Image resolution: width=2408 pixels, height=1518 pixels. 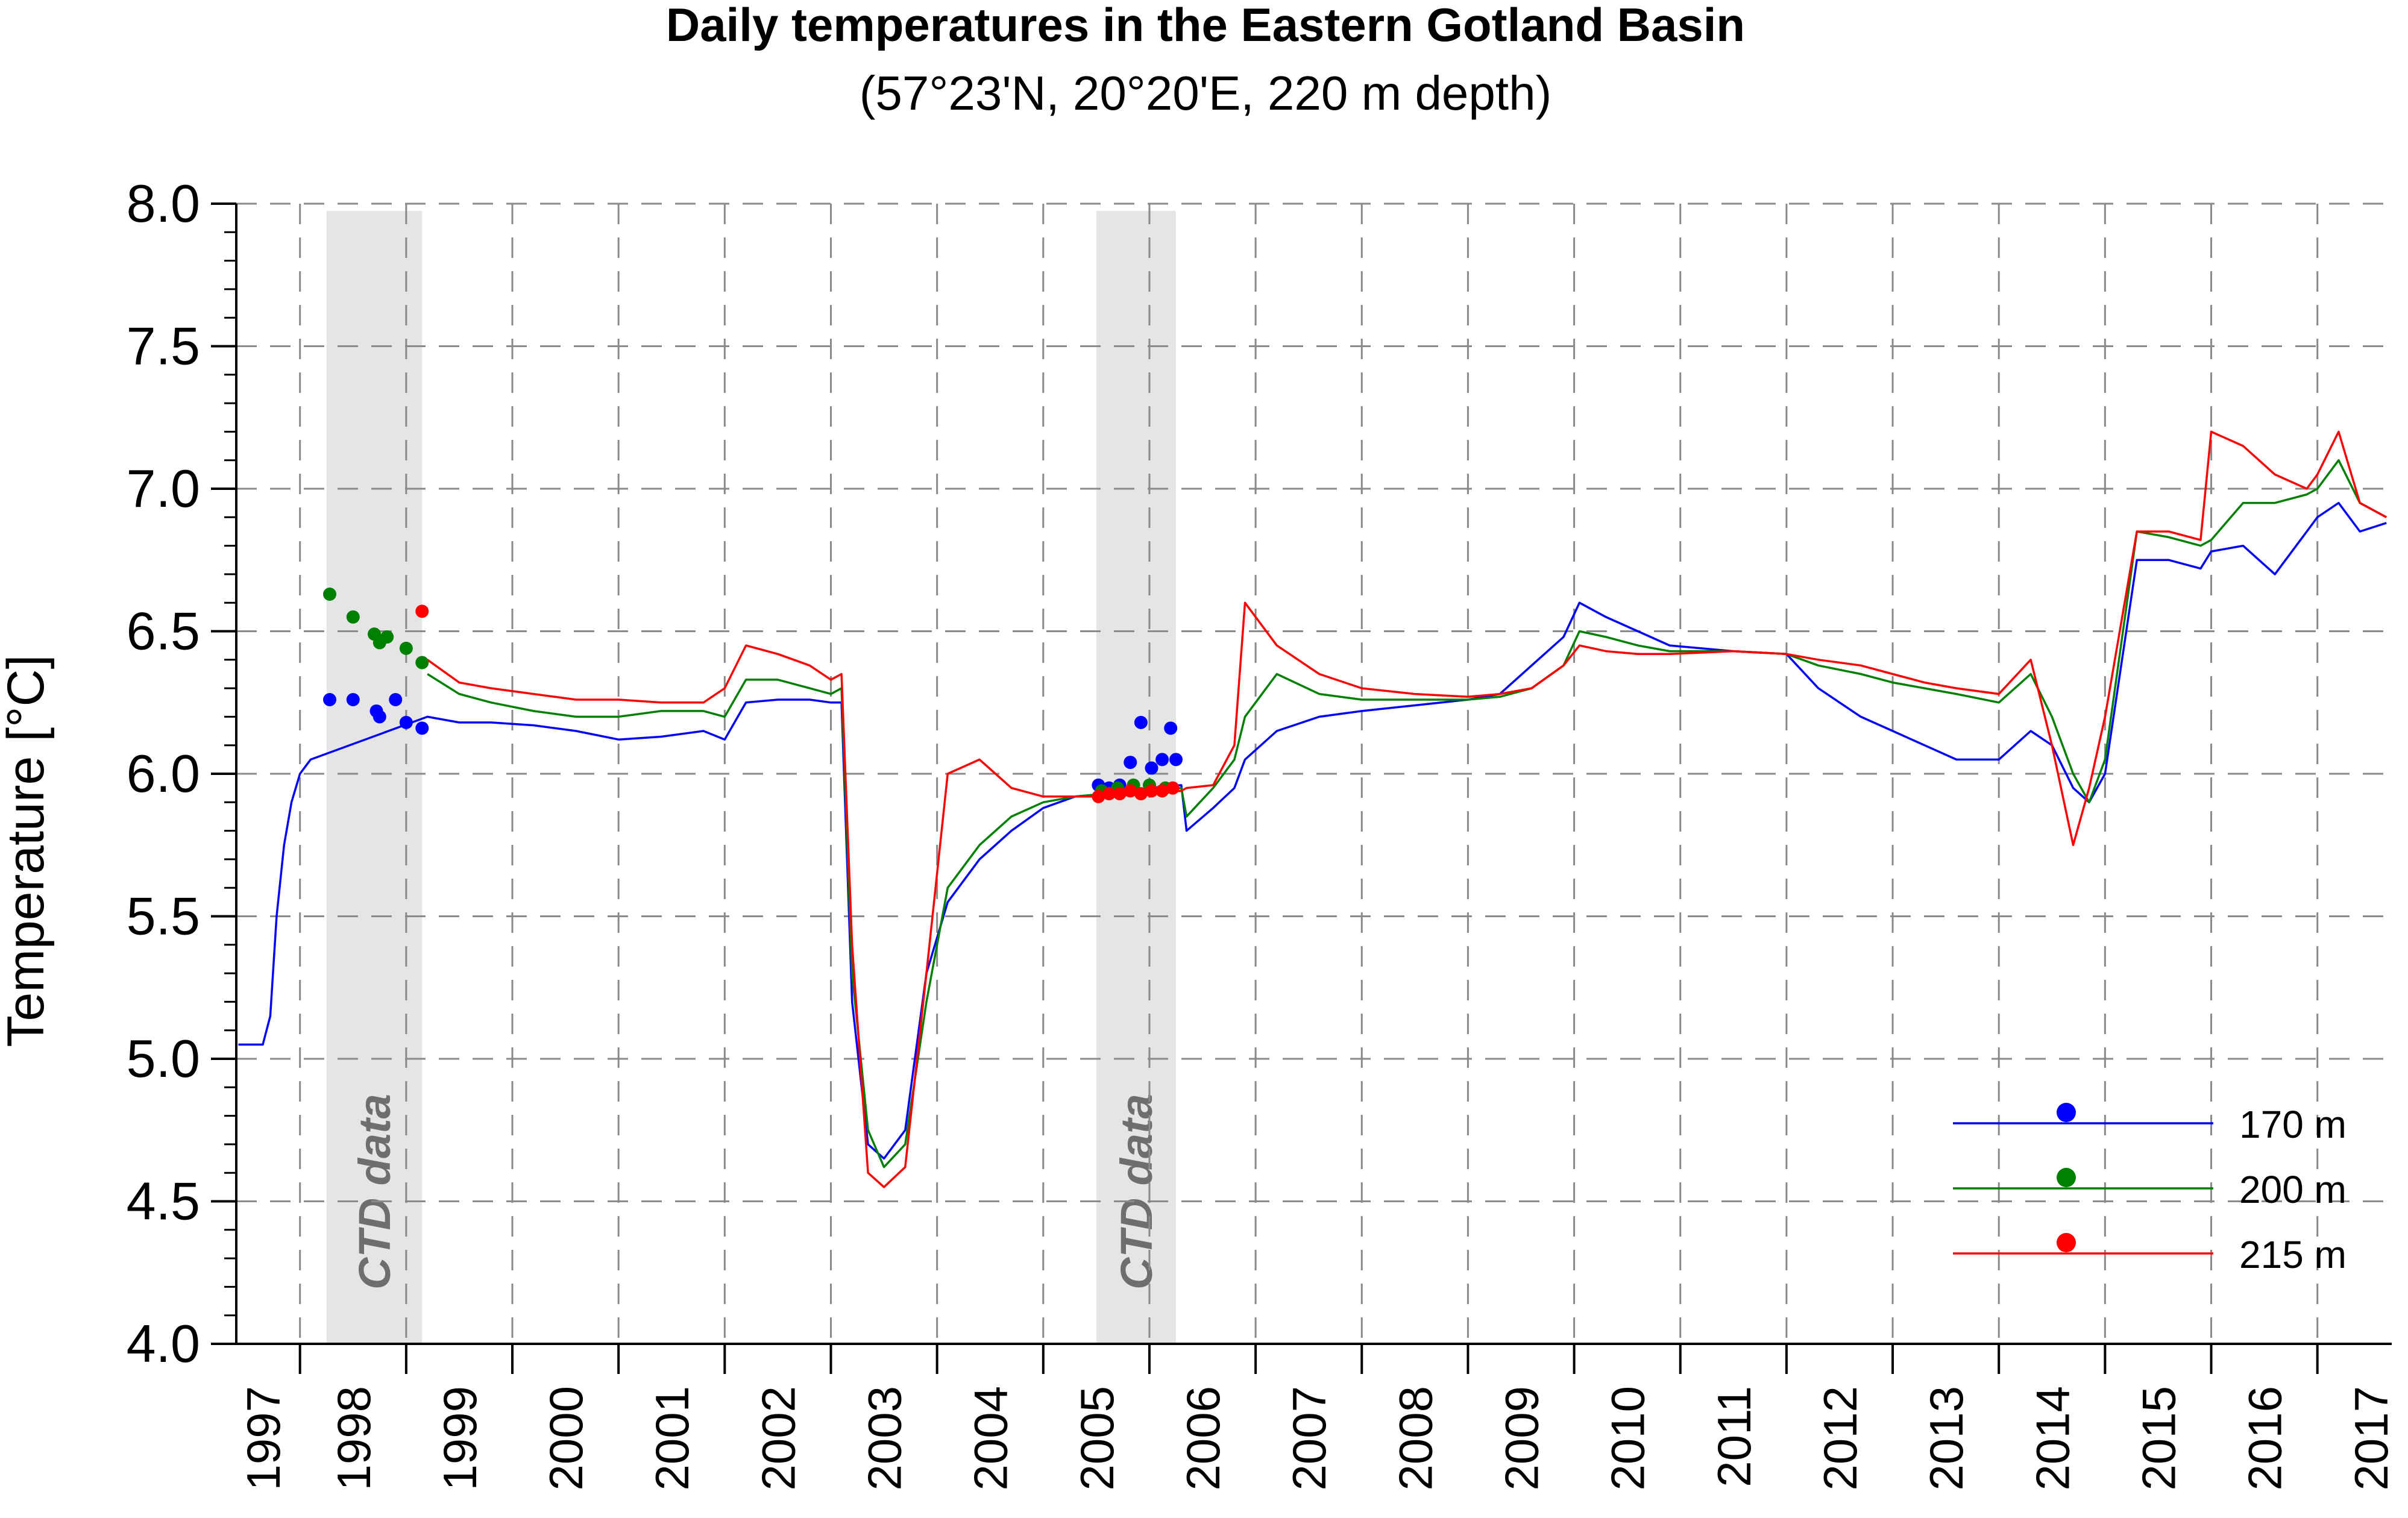 I want to click on y-tick-label: 6.0, so click(x=163, y=773).